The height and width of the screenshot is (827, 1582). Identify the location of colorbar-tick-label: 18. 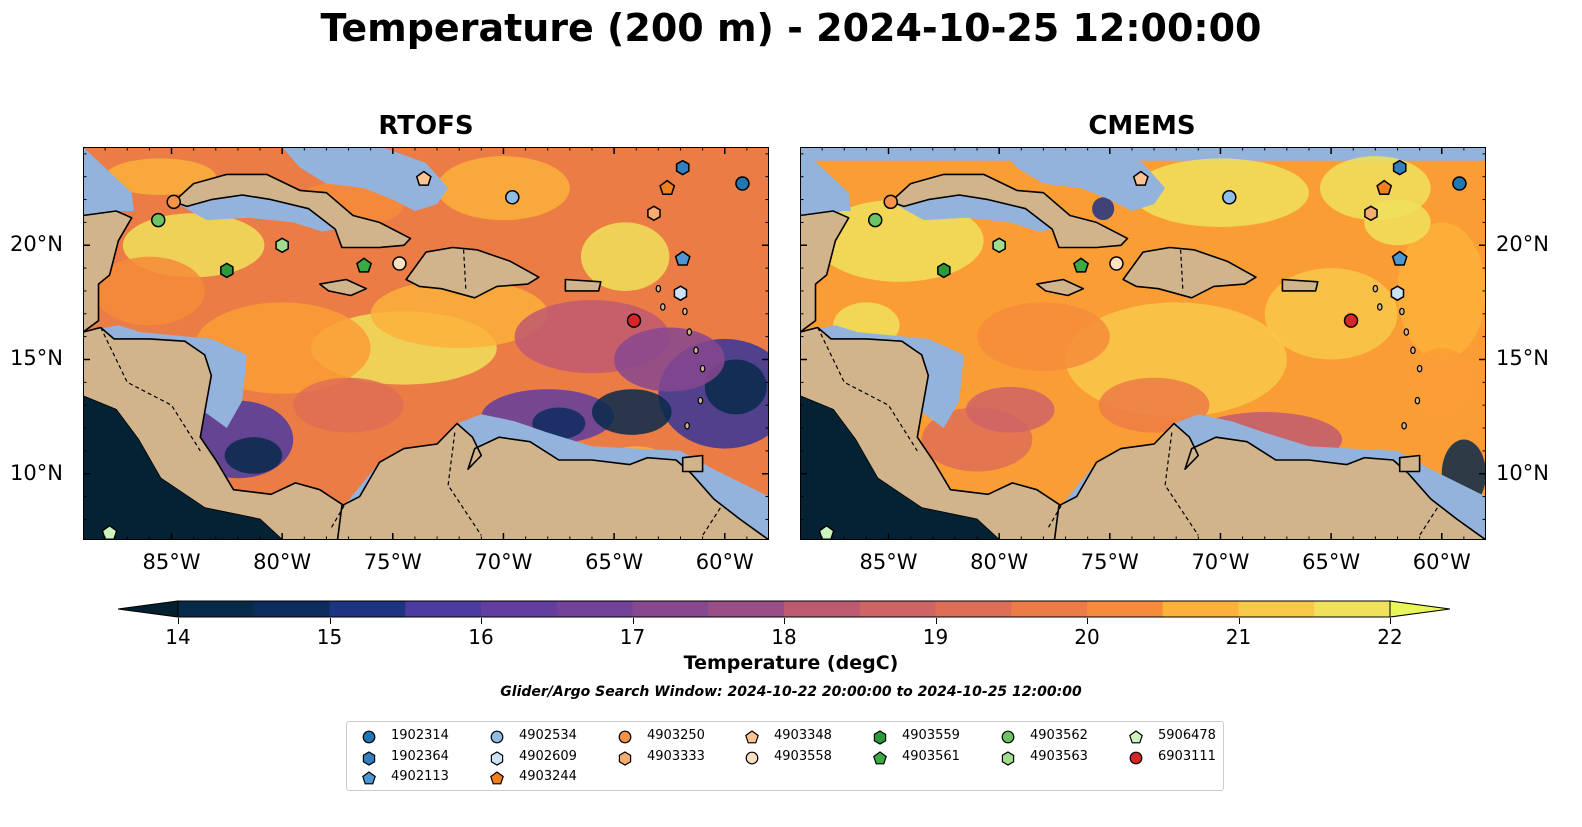
(784, 637).